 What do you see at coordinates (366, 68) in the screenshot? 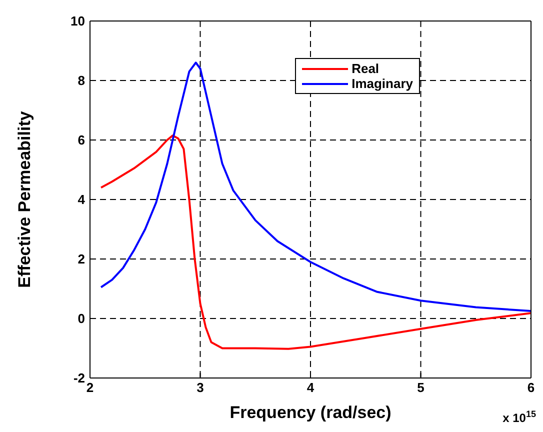
I see `legend-label: Real` at bounding box center [366, 68].